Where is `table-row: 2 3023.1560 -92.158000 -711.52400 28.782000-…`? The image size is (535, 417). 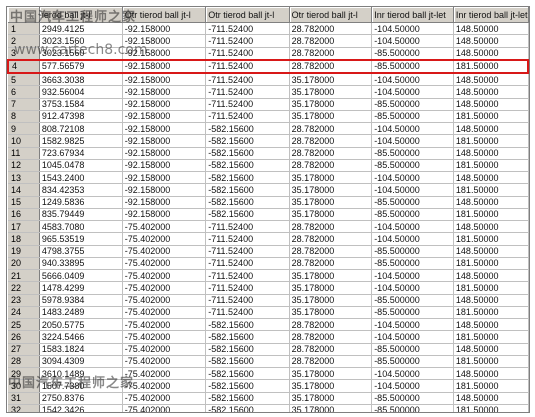 table-row: 2 3023.1560 -92.158000 -711.52400 28.782000-… is located at coordinates (268, 41).